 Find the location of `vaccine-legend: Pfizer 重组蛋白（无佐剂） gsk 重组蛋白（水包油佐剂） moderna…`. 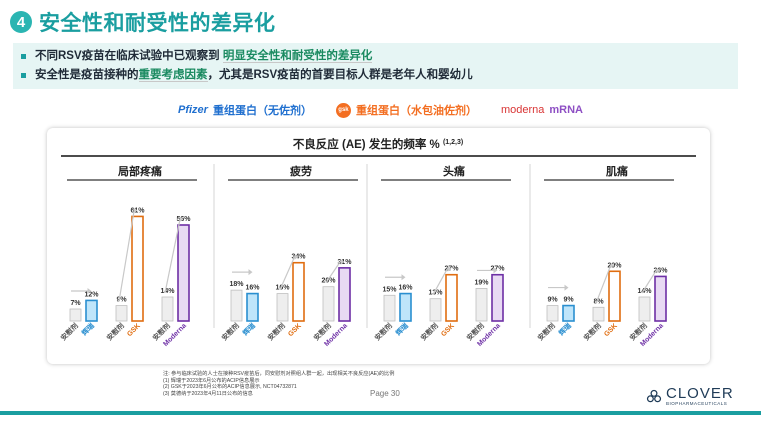

vaccine-legend: Pfizer 重组蛋白（无佐剂） gsk 重组蛋白（水包油佐剂） moderna… is located at coordinates (380, 110).